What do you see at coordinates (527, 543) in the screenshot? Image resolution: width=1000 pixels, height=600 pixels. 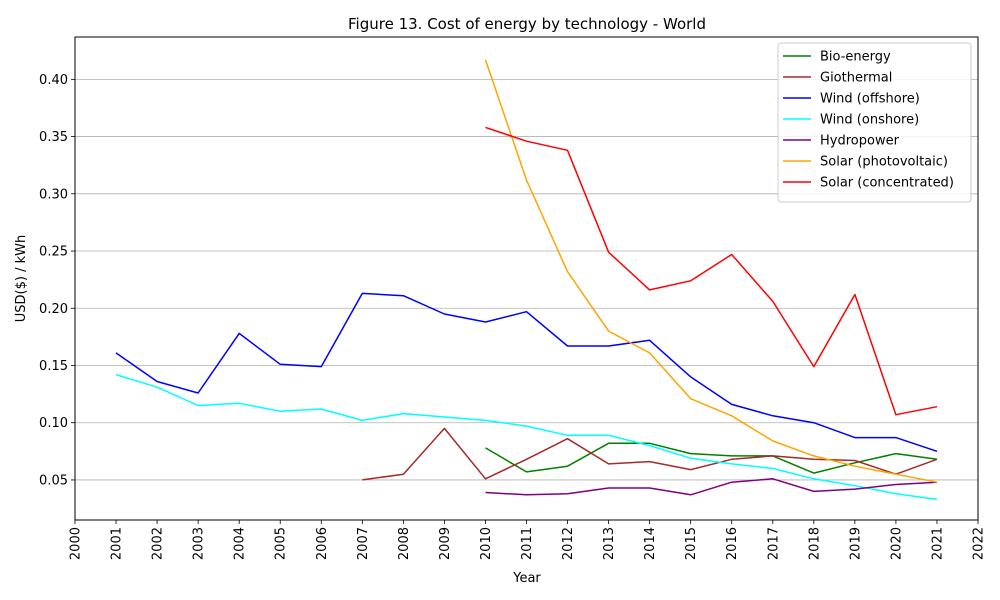 I see `x-tick-label: 2011` at bounding box center [527, 543].